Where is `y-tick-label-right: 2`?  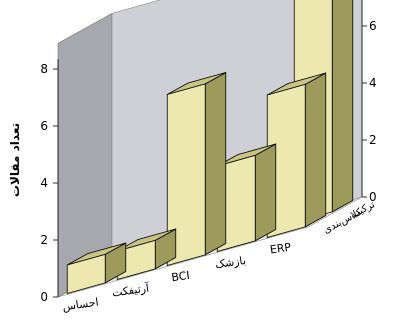 y-tick-label-right: 2 is located at coordinates (373, 140).